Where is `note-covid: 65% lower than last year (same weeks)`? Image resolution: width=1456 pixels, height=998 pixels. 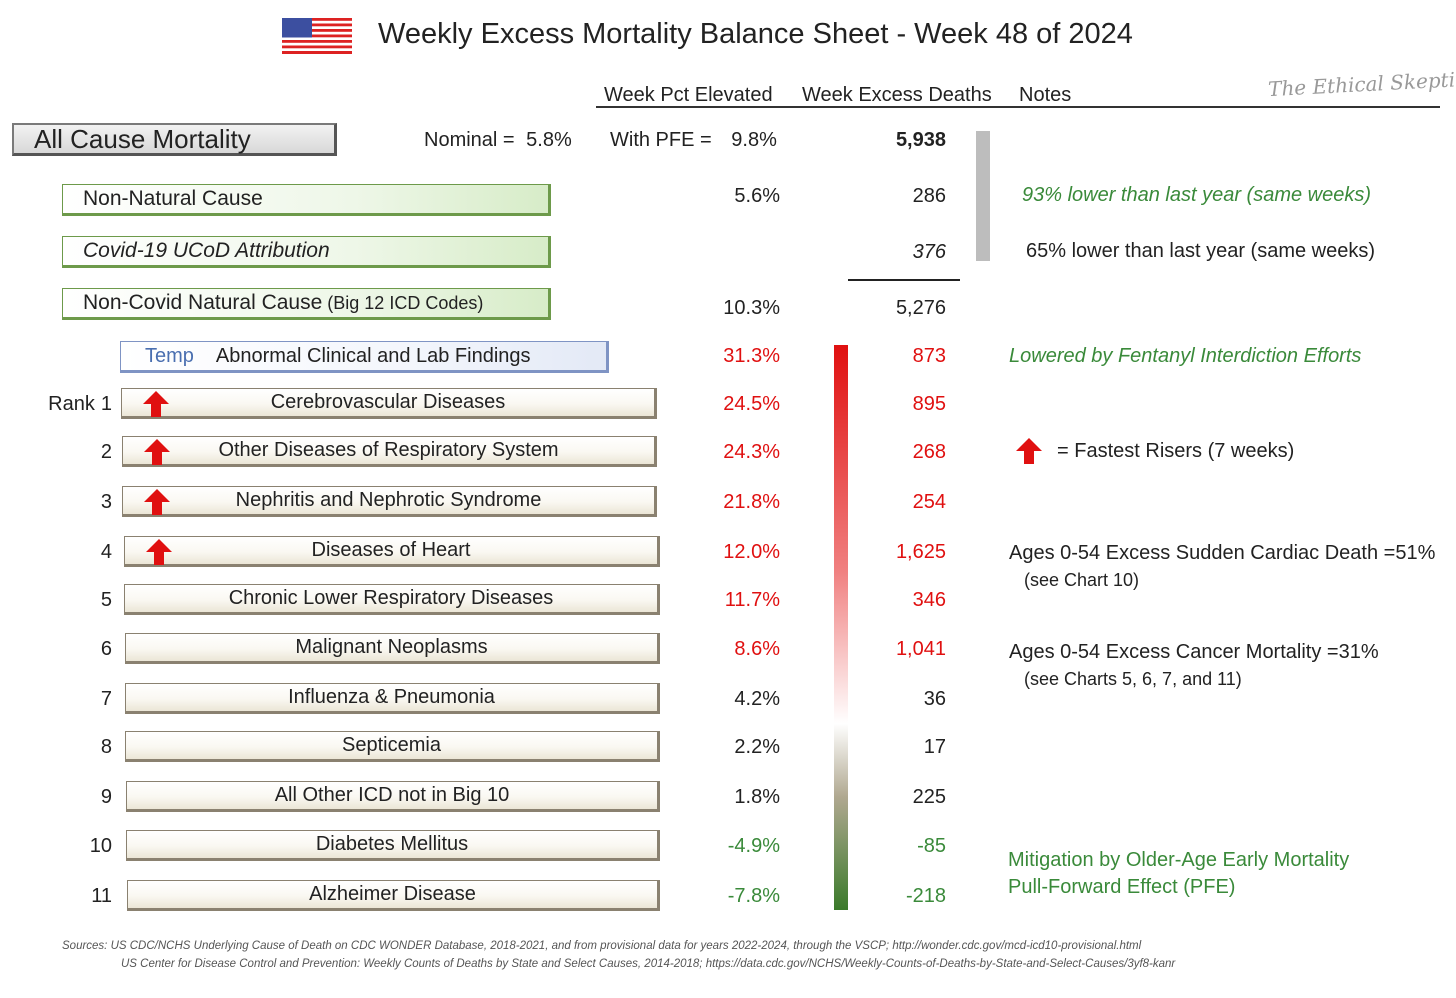
note-covid: 65% lower than last year (same weeks) is located at coordinates (1201, 251).